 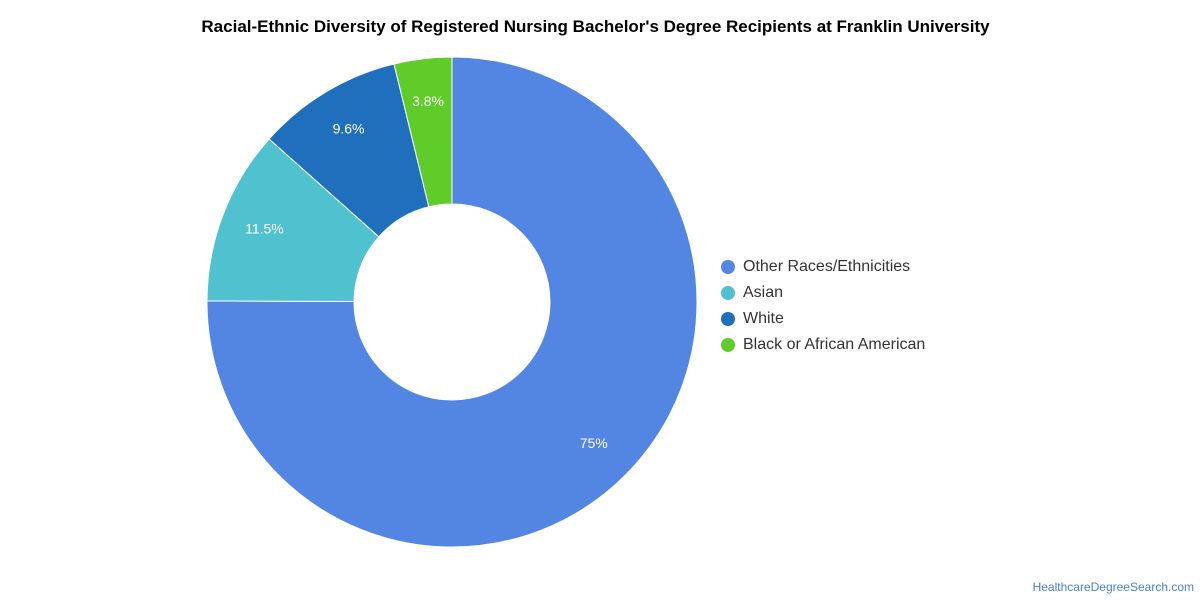 What do you see at coordinates (763, 292) in the screenshot?
I see `legend-label-asian: Asian` at bounding box center [763, 292].